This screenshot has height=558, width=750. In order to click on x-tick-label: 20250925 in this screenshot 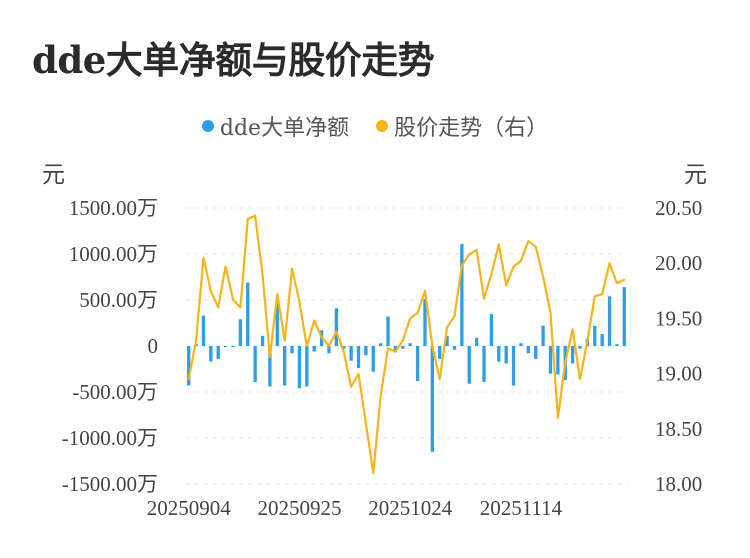, I will do `click(299, 508)`.